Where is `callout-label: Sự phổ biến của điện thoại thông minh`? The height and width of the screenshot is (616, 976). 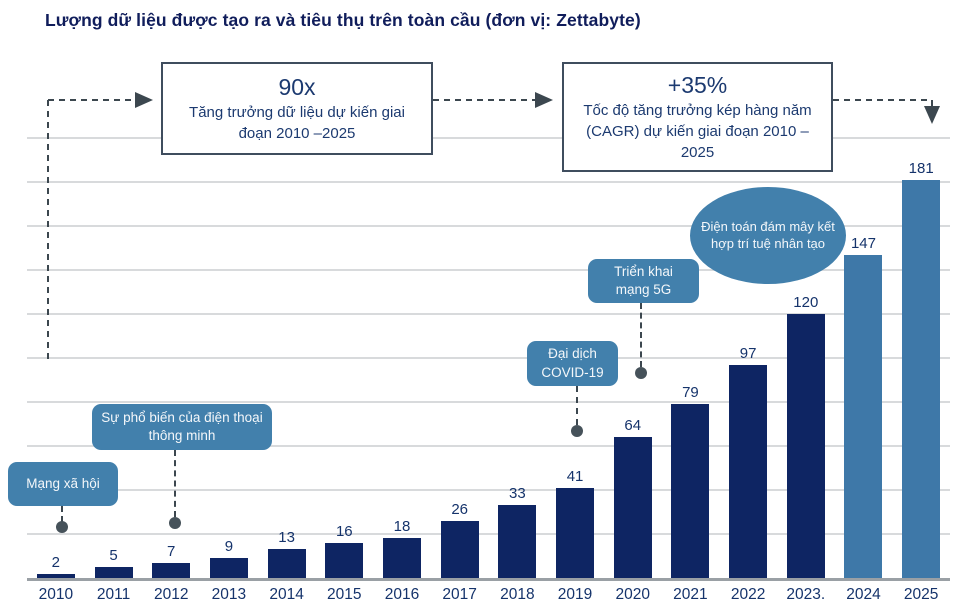
callout-label: Sự phổ biến của điện thoại thông minh is located at coordinates (182, 426).